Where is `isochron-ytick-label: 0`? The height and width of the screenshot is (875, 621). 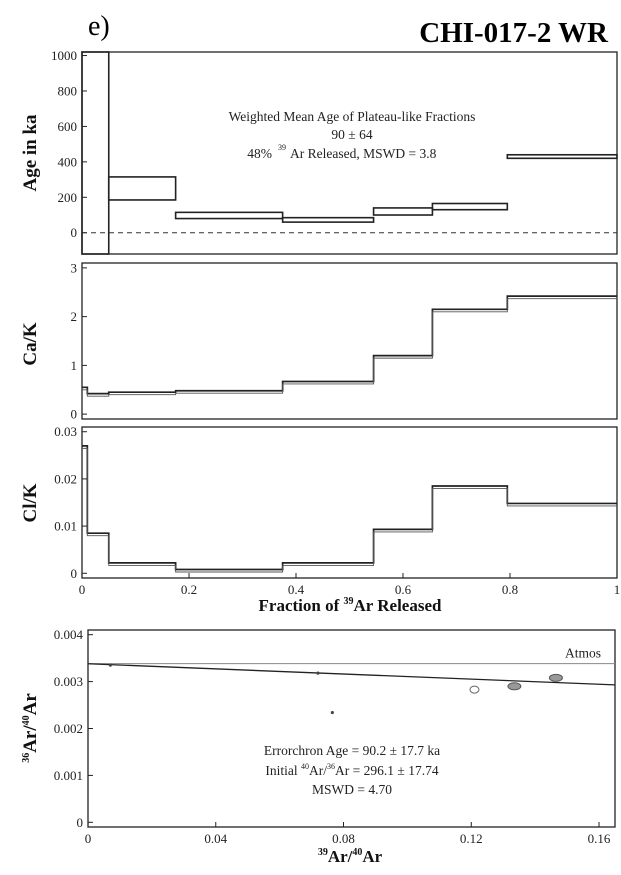
isochron-ytick-label: 0 is located at coordinates (80, 822).